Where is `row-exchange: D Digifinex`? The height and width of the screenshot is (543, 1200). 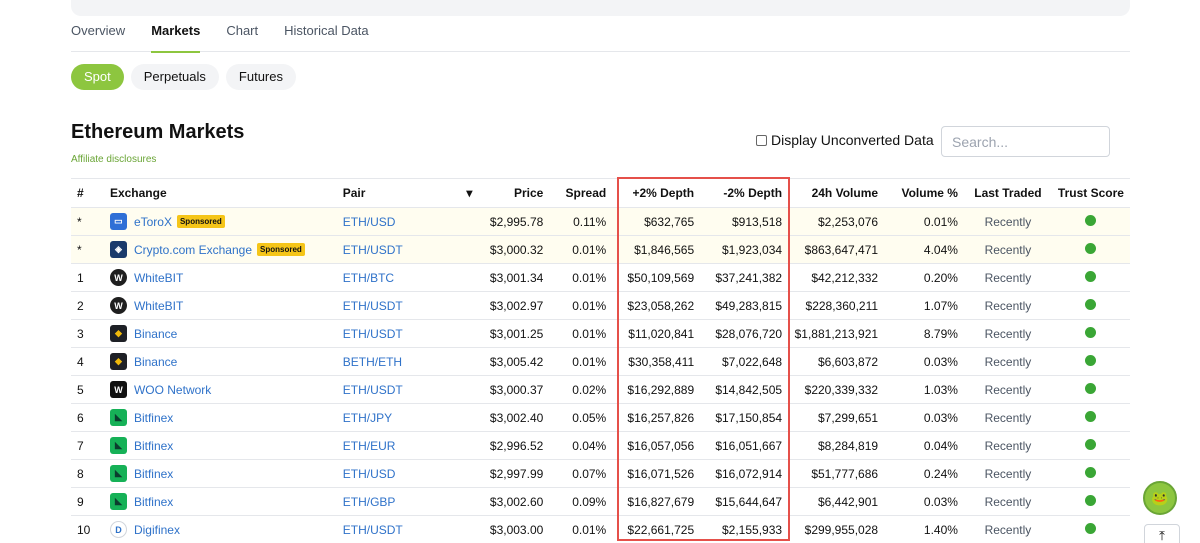 row-exchange: D Digifinex is located at coordinates (220, 529).